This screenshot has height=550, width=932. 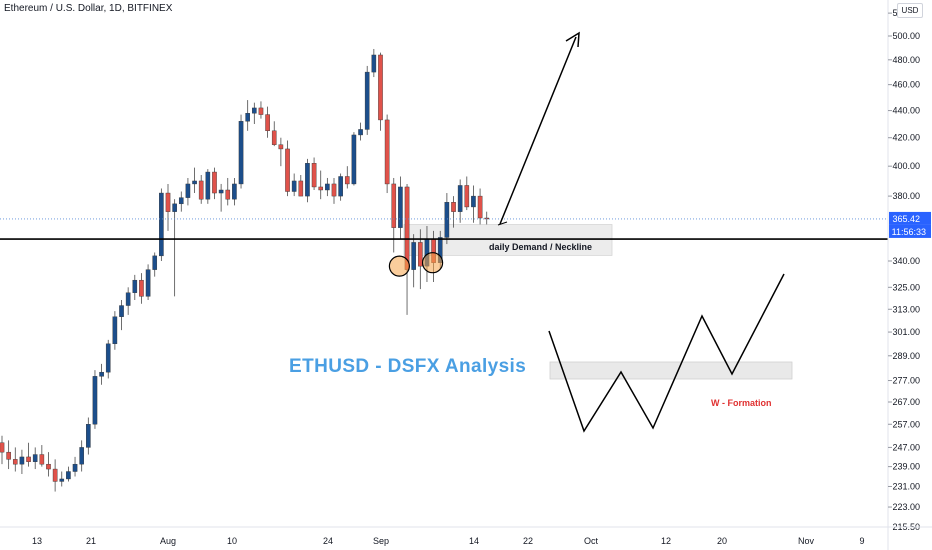 I want to click on countdown-tag, so click(x=910, y=231).